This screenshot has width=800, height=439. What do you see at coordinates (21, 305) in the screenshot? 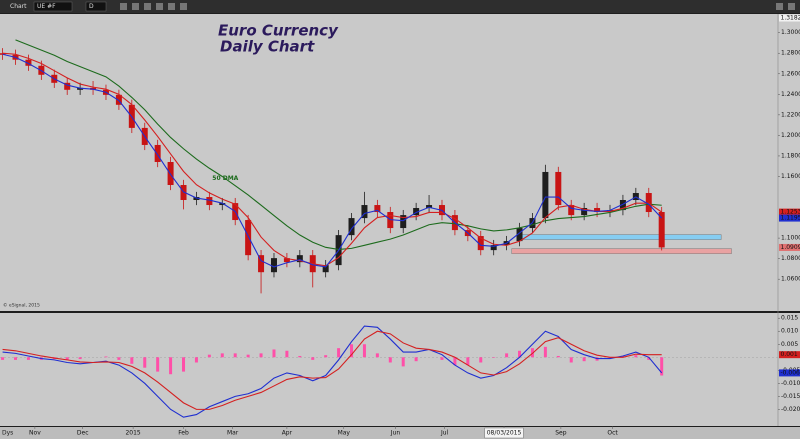
I see `copyright: © eSignal, 2015` at bounding box center [21, 305].